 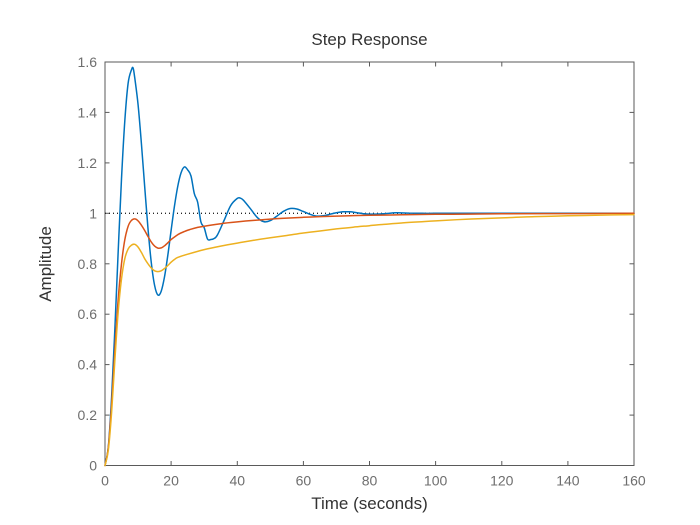 I want to click on x-tick-label: 100, so click(x=436, y=481).